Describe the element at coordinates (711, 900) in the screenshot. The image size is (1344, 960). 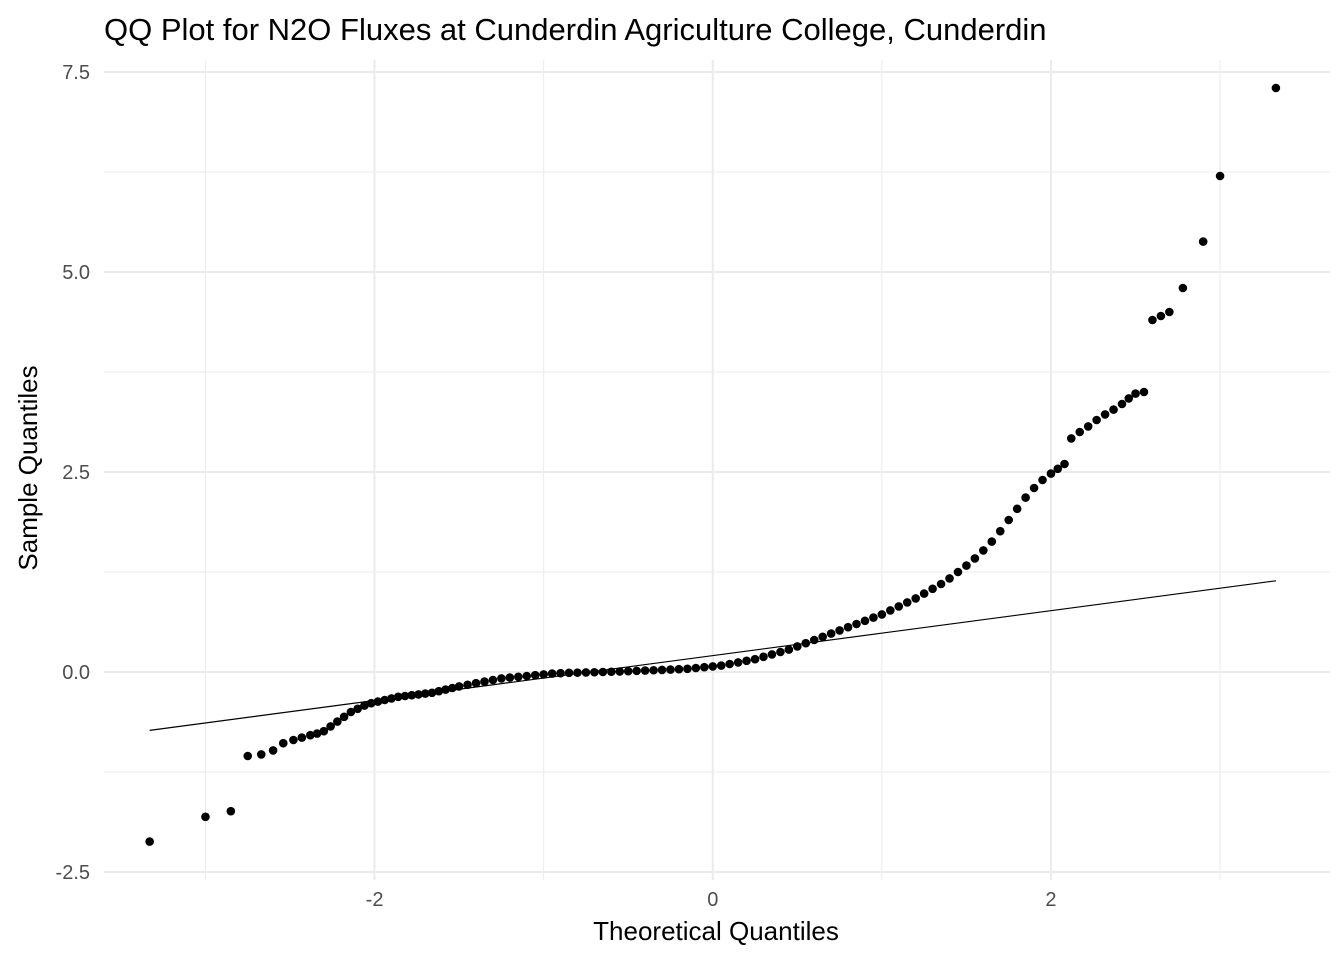
I see `x-tick-labels: -2 0 2` at that location.